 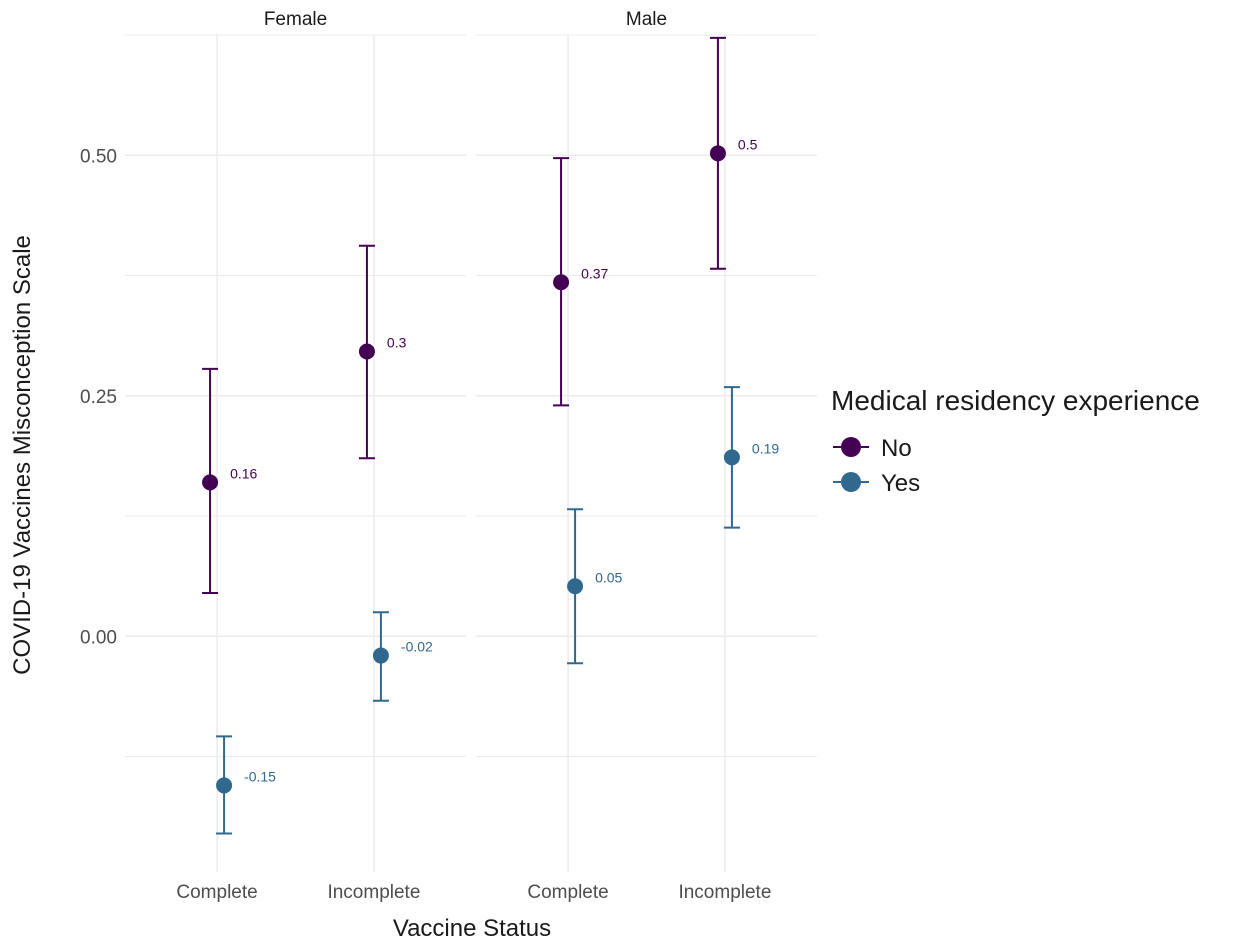 What do you see at coordinates (896, 448) in the screenshot?
I see `legend-label-no: No` at bounding box center [896, 448].